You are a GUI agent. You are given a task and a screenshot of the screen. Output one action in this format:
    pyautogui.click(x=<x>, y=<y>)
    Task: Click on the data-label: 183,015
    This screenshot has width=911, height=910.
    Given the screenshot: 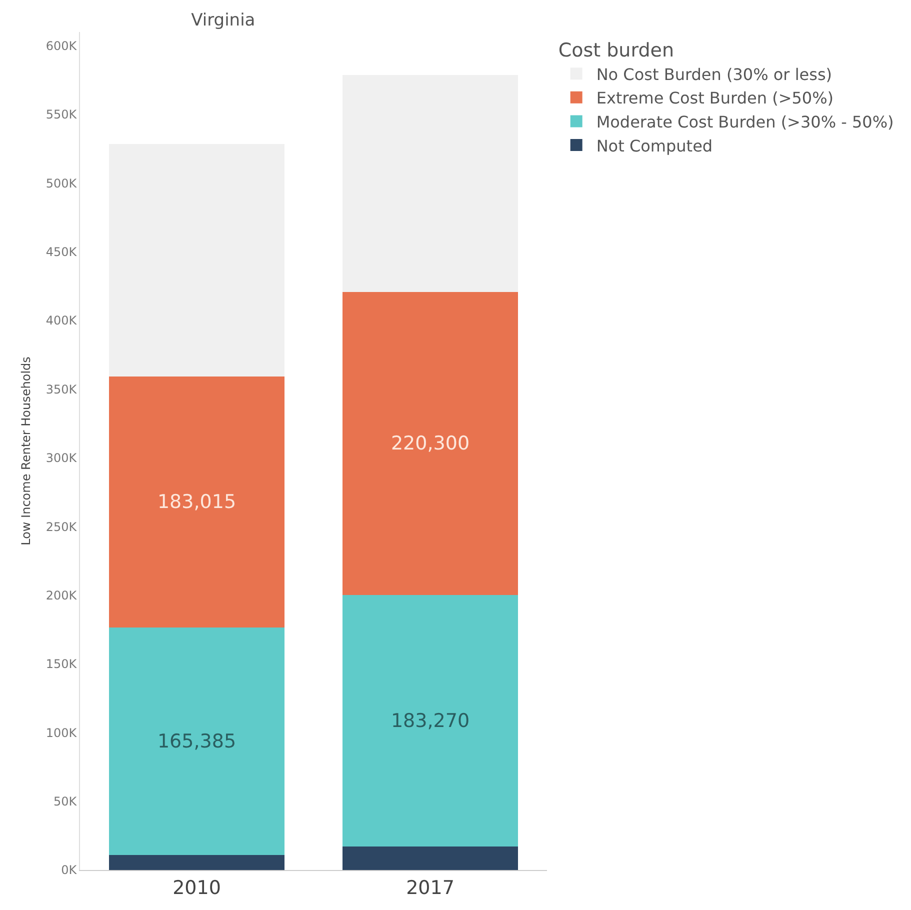 What is the action you would take?
    pyautogui.click(x=196, y=501)
    